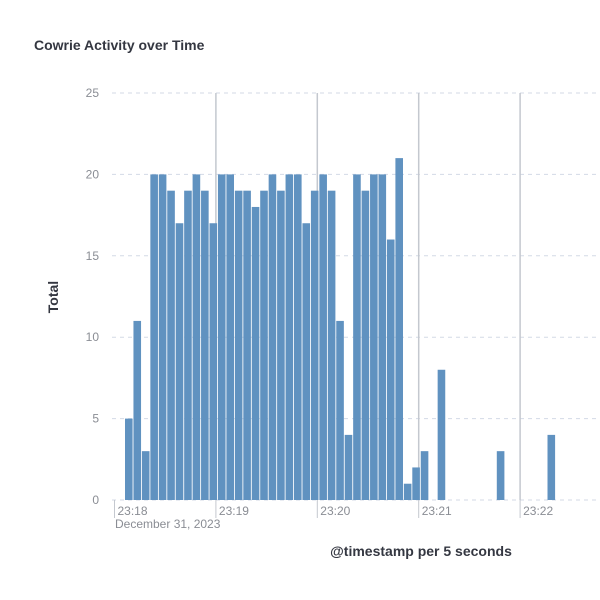  Describe the element at coordinates (95, 419) in the screenshot. I see `y-tick-label: 5` at that location.